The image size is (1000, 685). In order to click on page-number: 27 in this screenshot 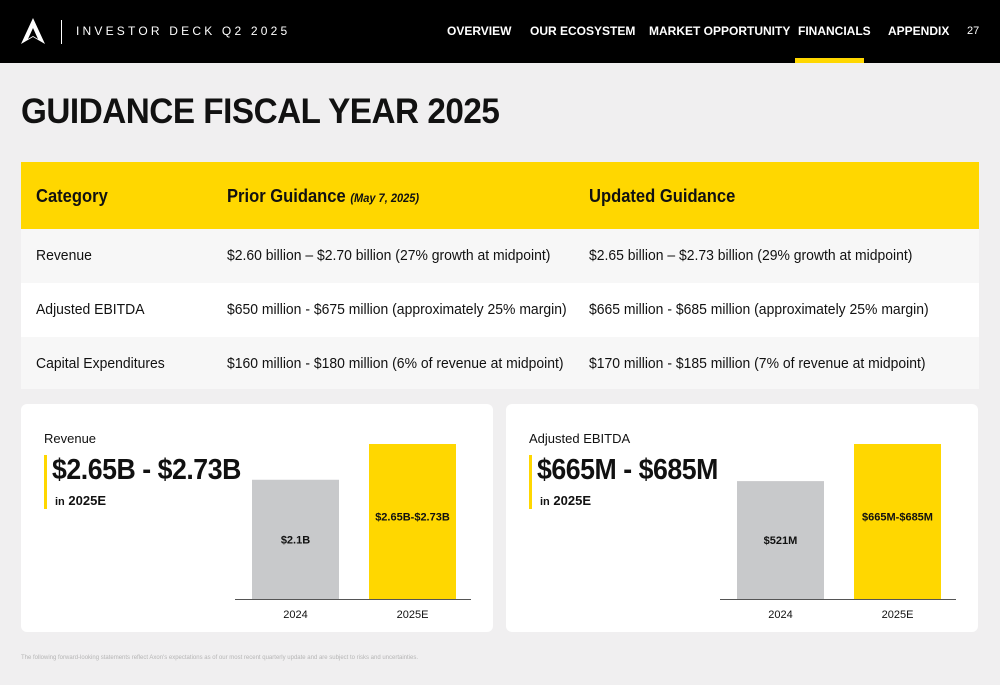, I will do `click(973, 31)`.